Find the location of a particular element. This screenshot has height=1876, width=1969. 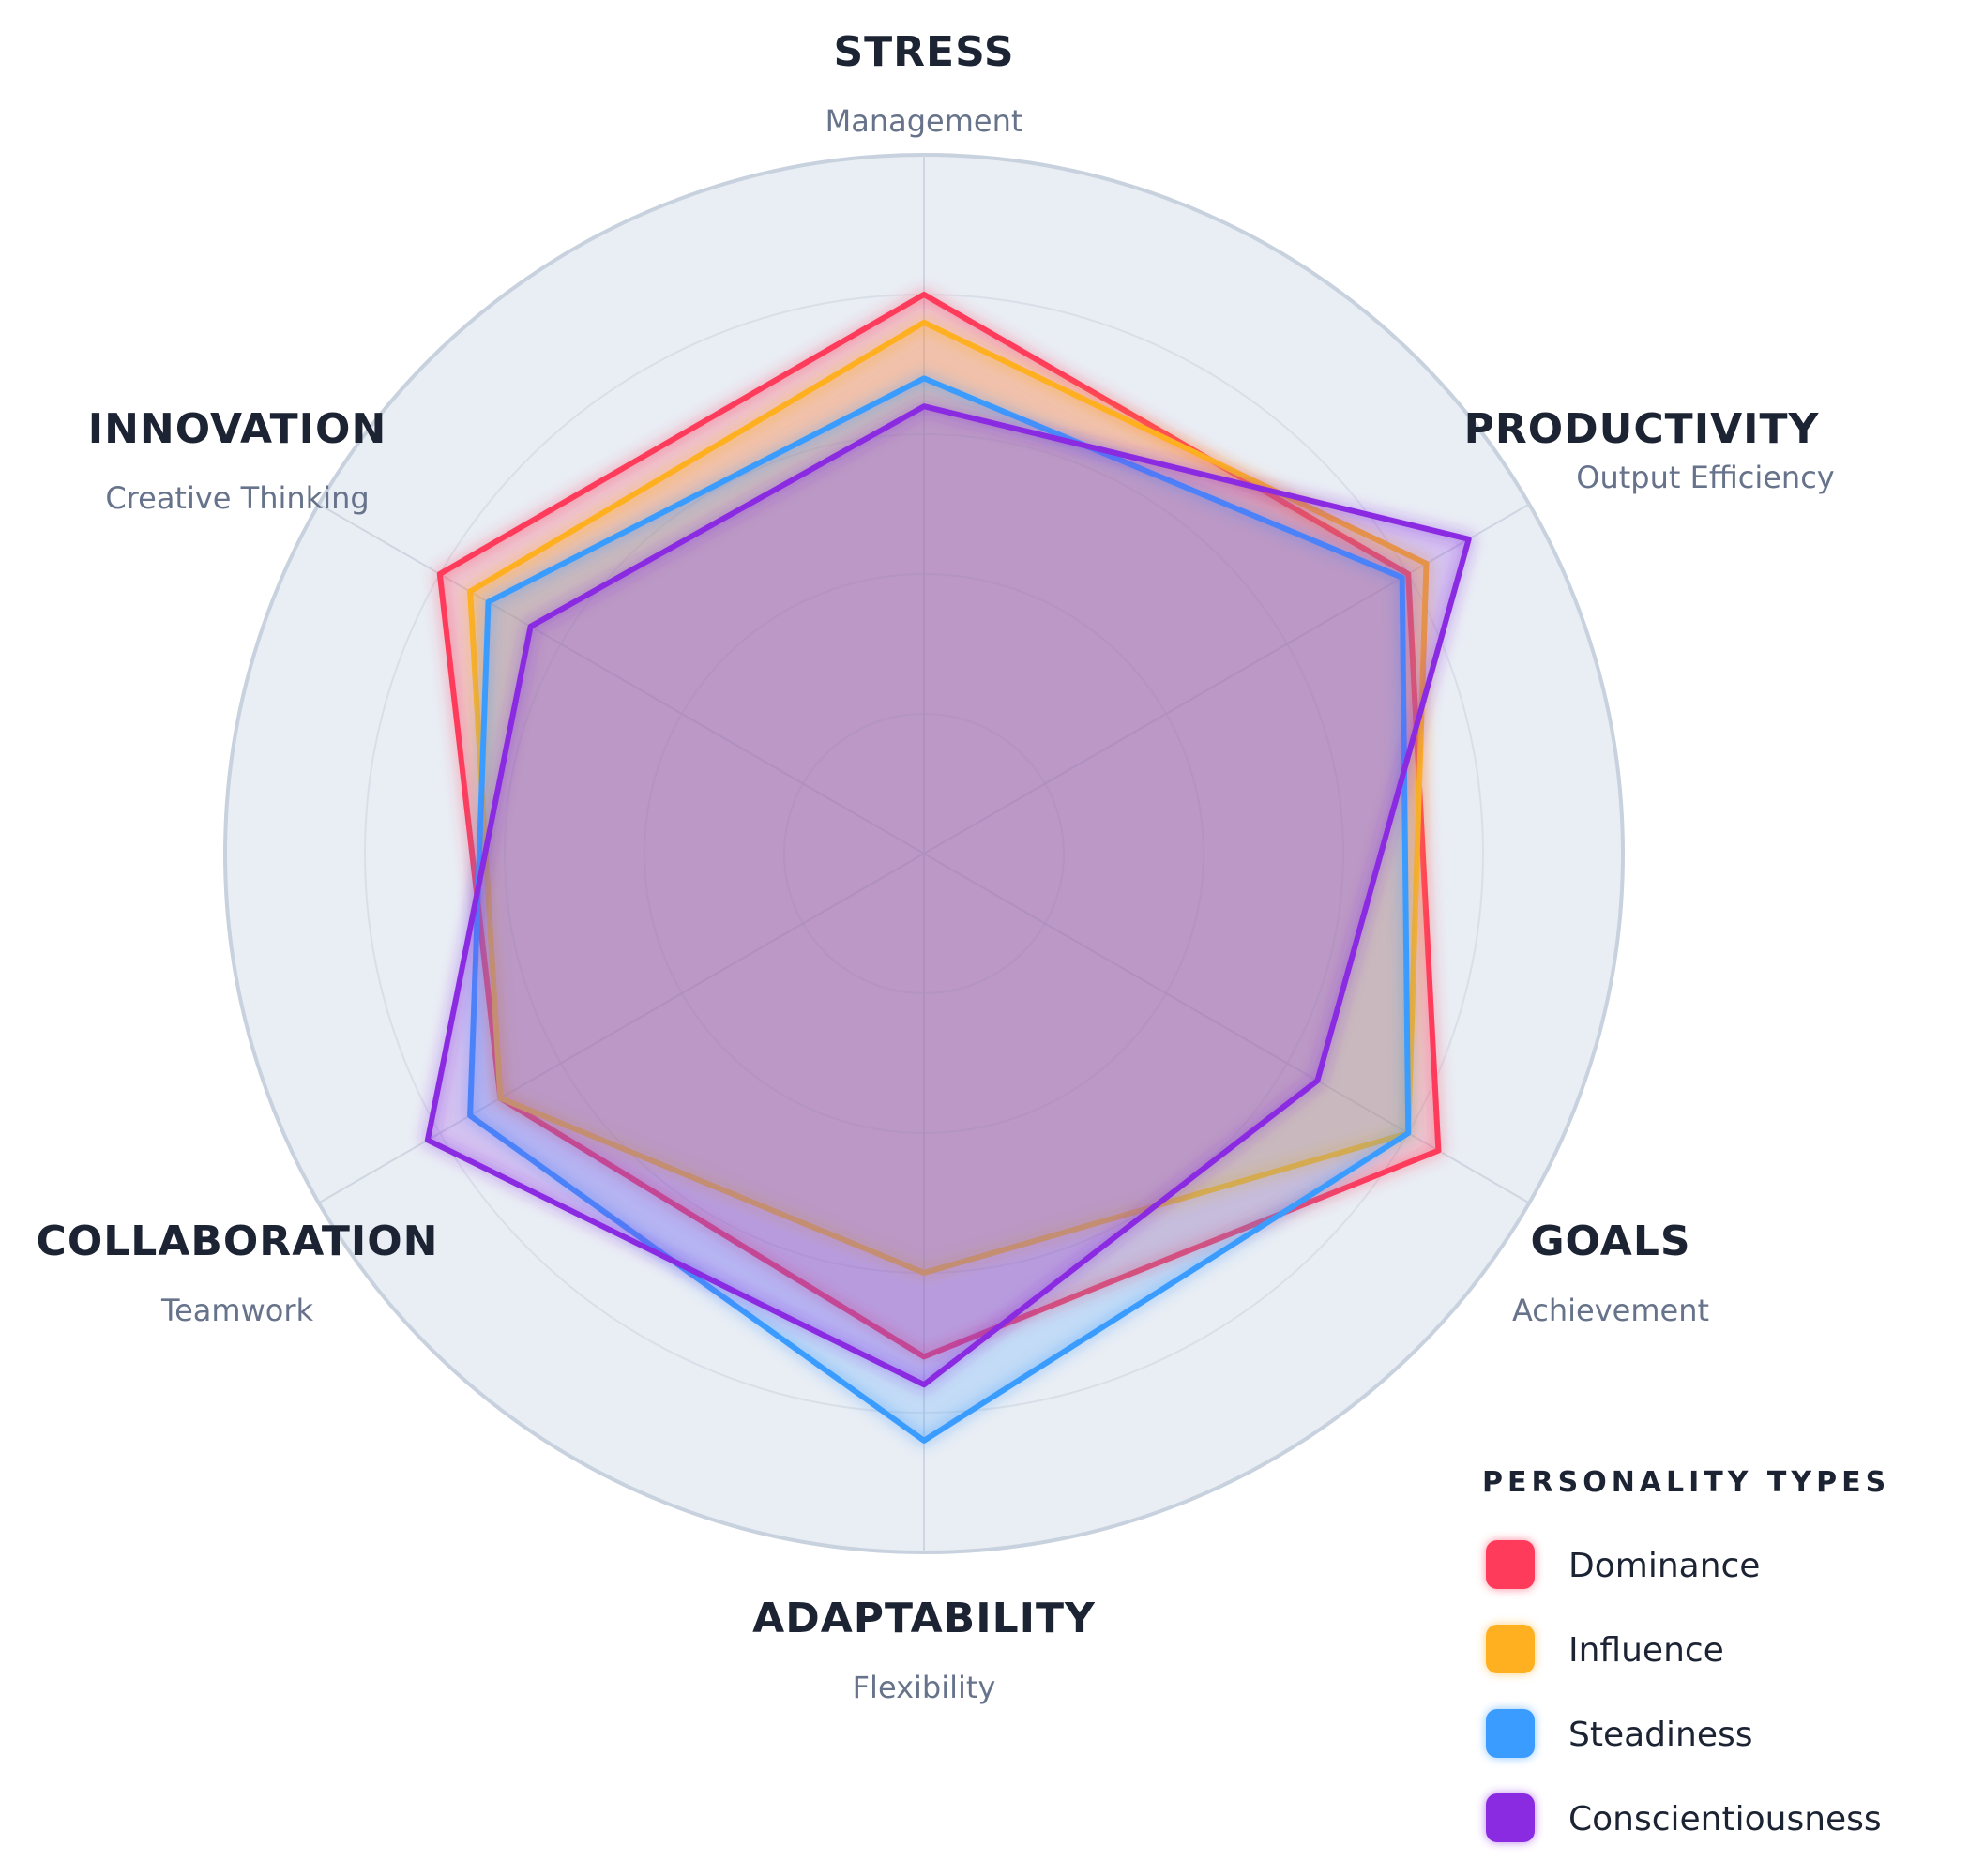

axis-sublabel-stress: Management is located at coordinates (924, 121).